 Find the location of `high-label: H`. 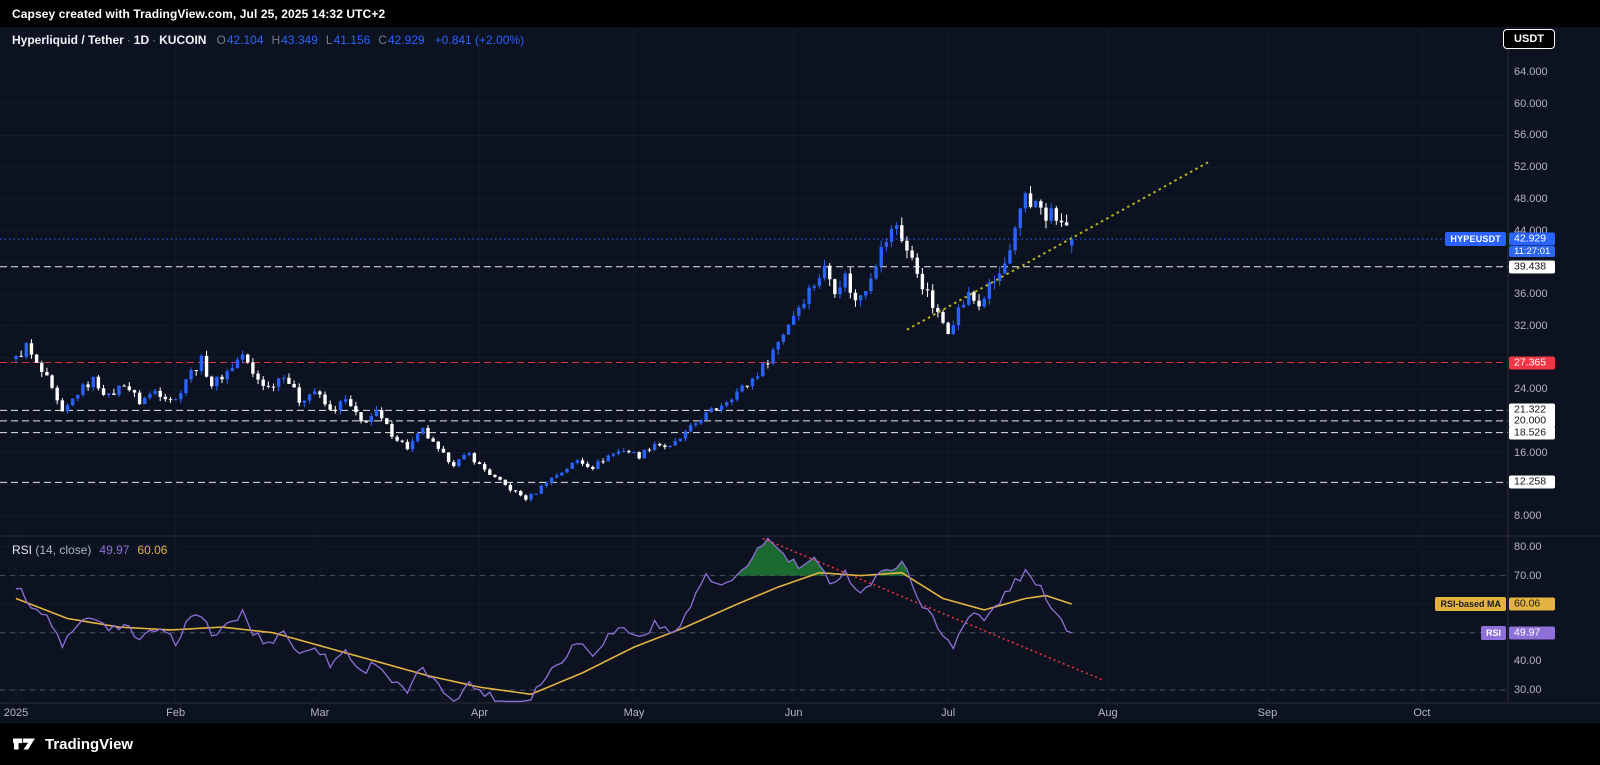

high-label: H is located at coordinates (276, 40).